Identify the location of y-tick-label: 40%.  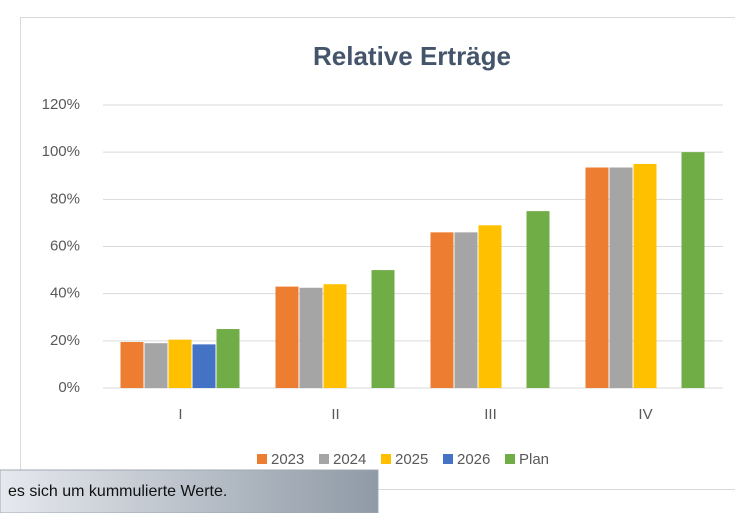
(65, 293).